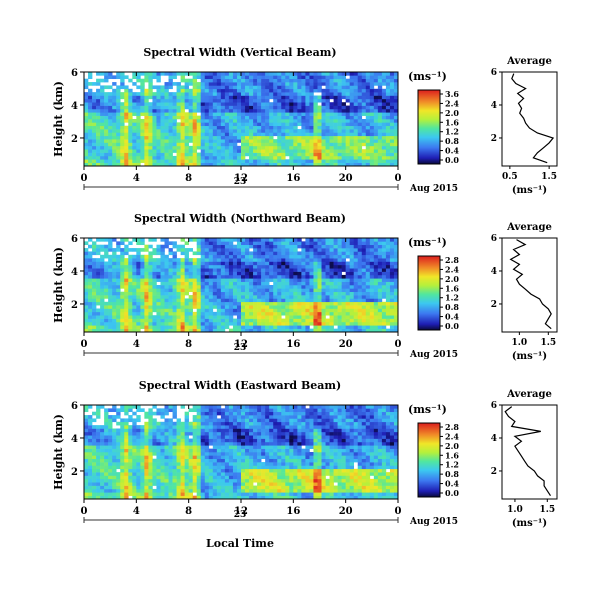 The height and width of the screenshot is (598, 611). Describe the element at coordinates (241, 344) in the screenshot. I see `x-tick-label: 12` at that location.